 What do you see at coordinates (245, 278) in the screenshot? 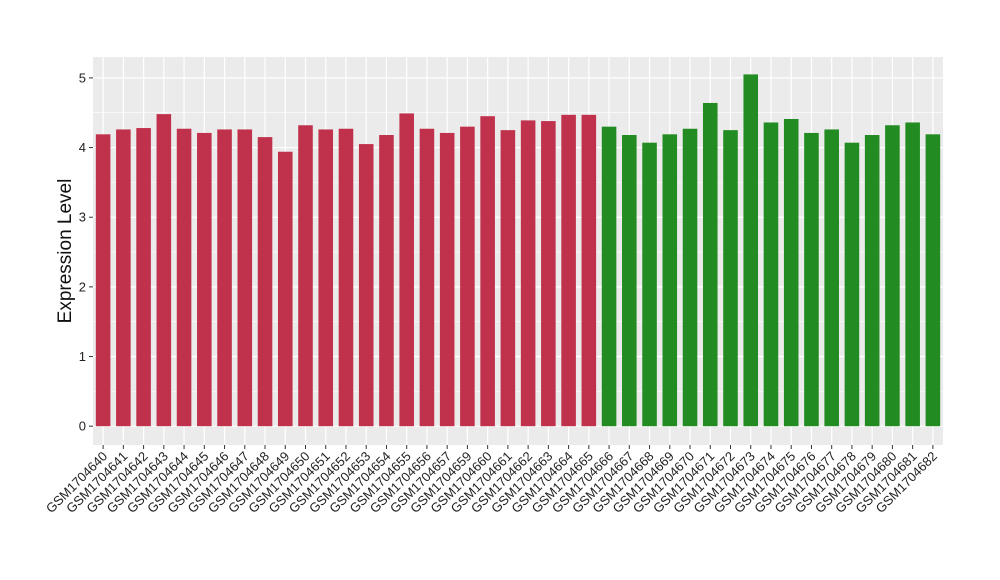
I see `bar-GSM1704647` at bounding box center [245, 278].